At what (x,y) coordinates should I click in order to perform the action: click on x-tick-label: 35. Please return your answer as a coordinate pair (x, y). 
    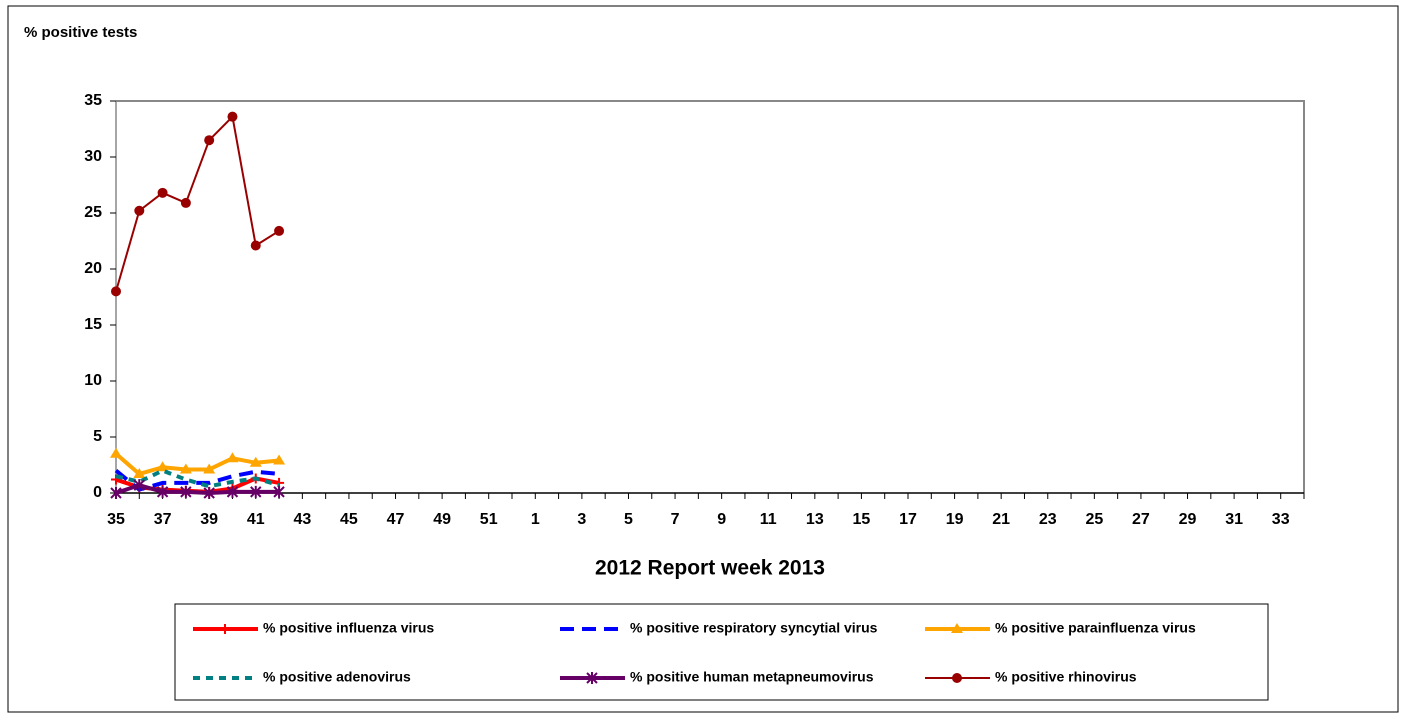
    Looking at the image, I should click on (116, 519).